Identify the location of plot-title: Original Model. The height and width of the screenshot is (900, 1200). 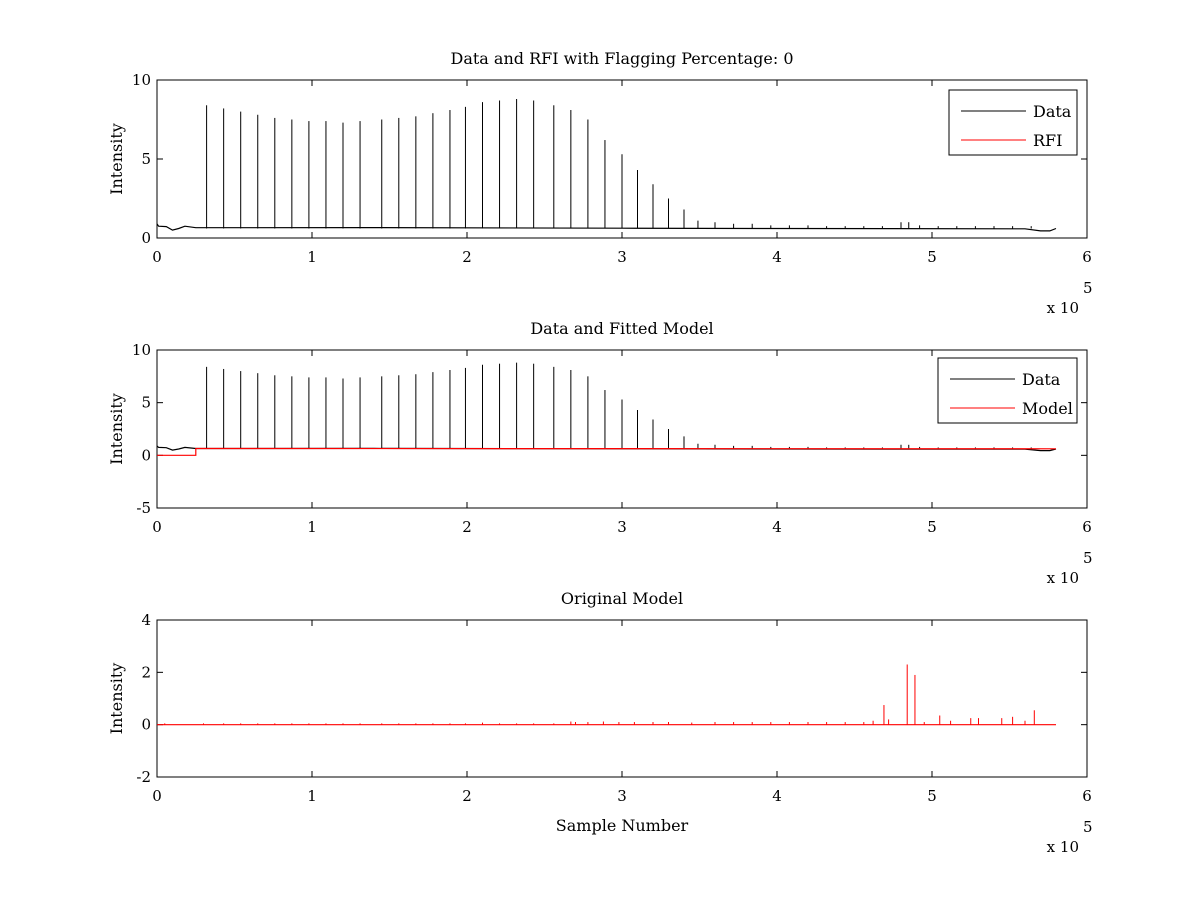
(622, 598).